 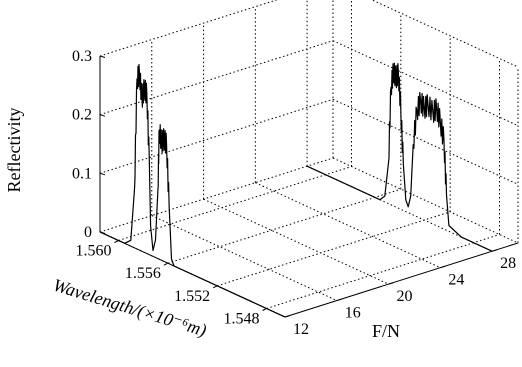 What do you see at coordinates (353, 313) in the screenshot?
I see `y-tick-label: 16` at bounding box center [353, 313].